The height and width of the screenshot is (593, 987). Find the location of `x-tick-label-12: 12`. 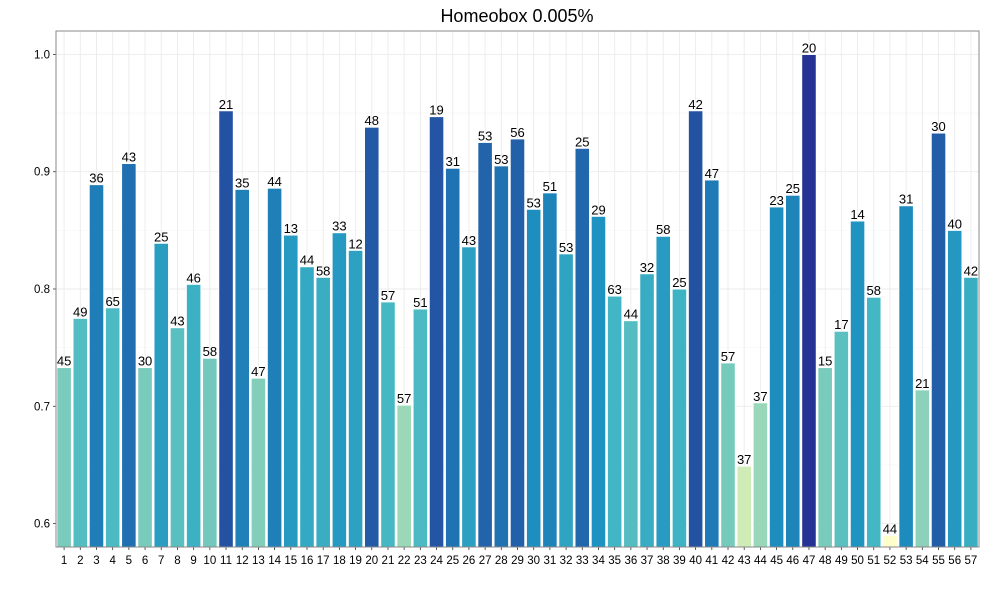

x-tick-label-12: 12 is located at coordinates (242, 561).